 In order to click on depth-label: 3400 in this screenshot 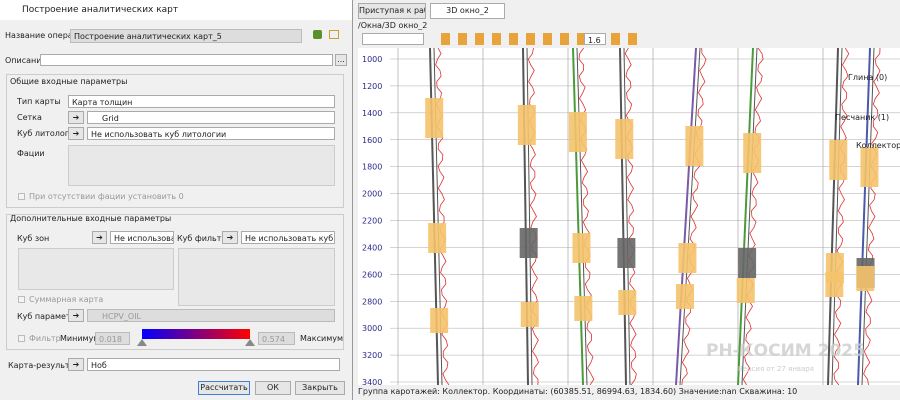, I will do `click(372, 381)`.